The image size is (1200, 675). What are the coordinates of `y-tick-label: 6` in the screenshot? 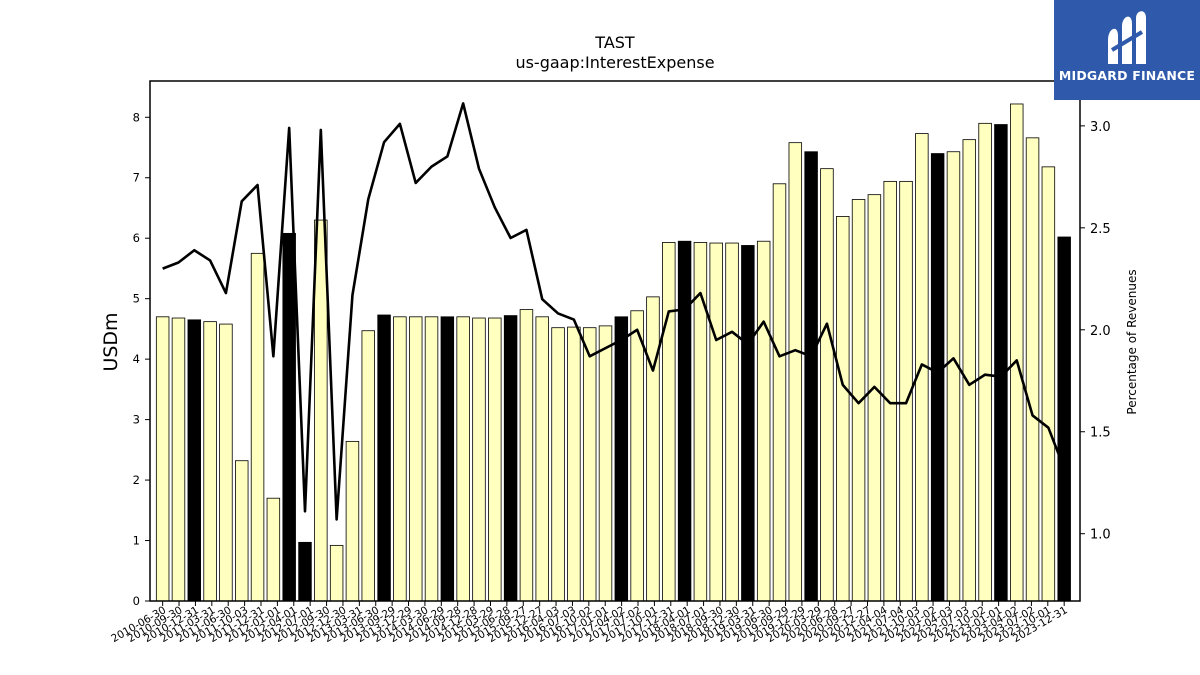 It's located at (136, 238).